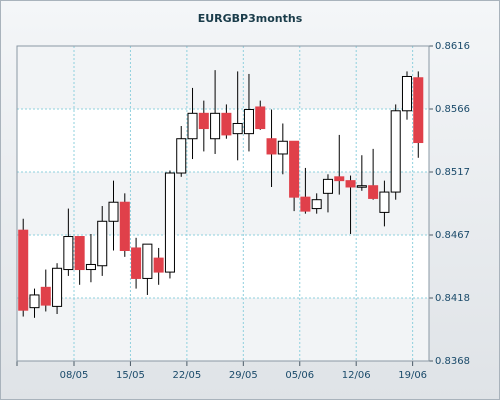 Image resolution: width=500 pixels, height=400 pixels. Describe the element at coordinates (186, 375) in the screenshot. I see `x-tick-label: 22/05` at that location.